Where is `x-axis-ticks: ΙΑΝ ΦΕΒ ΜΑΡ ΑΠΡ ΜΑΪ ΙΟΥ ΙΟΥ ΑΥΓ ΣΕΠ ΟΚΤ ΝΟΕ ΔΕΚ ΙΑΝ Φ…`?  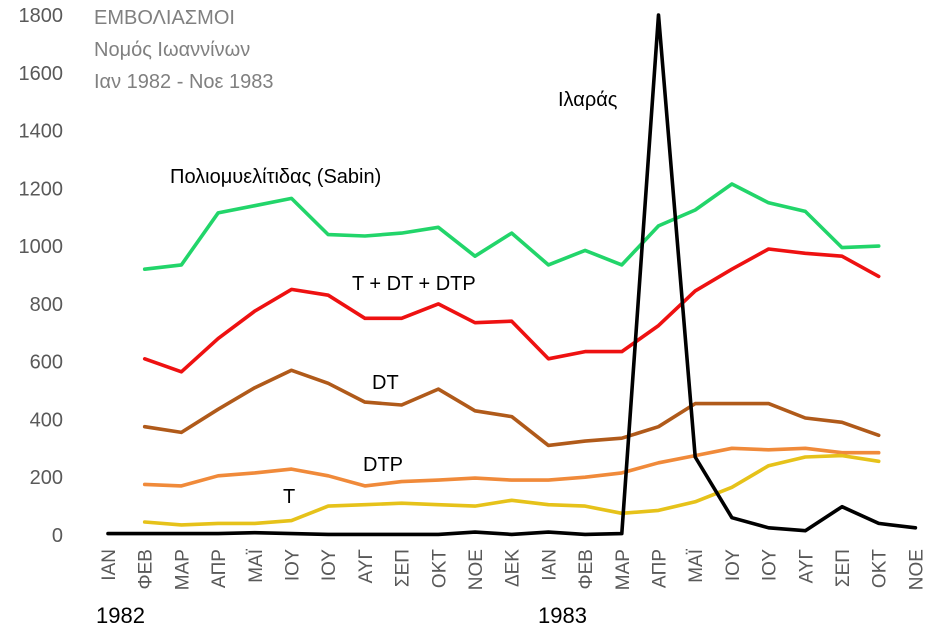 x-axis-ticks: ΙΑΝ ΦΕΒ ΜΑΡ ΑΠΡ ΜΑΪ ΙΟΥ ΙΟΥ ΑΥΓ ΣΕΠ ΟΚΤ ΝΟΕ ΔΕΚ ΙΑΝ Φ… is located at coordinates (513, 569).